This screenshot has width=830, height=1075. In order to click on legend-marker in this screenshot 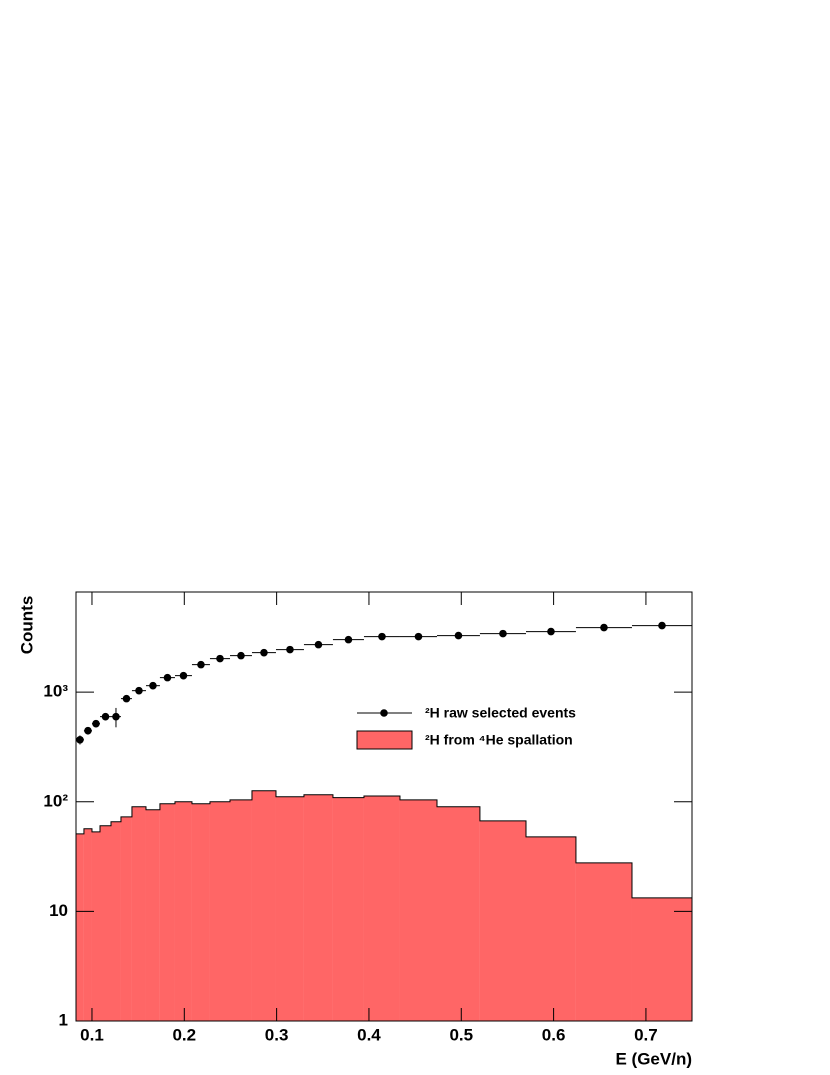, I will do `click(384, 713)`.